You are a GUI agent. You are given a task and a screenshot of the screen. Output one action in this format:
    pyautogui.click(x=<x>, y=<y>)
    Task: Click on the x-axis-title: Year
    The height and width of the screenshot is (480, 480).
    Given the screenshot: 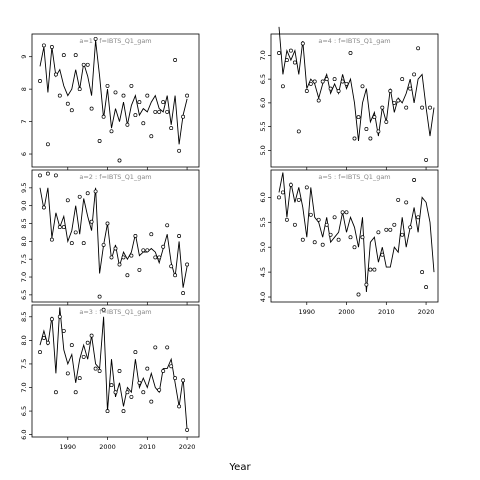 What is the action you would take?
    pyautogui.click(x=239, y=467)
    